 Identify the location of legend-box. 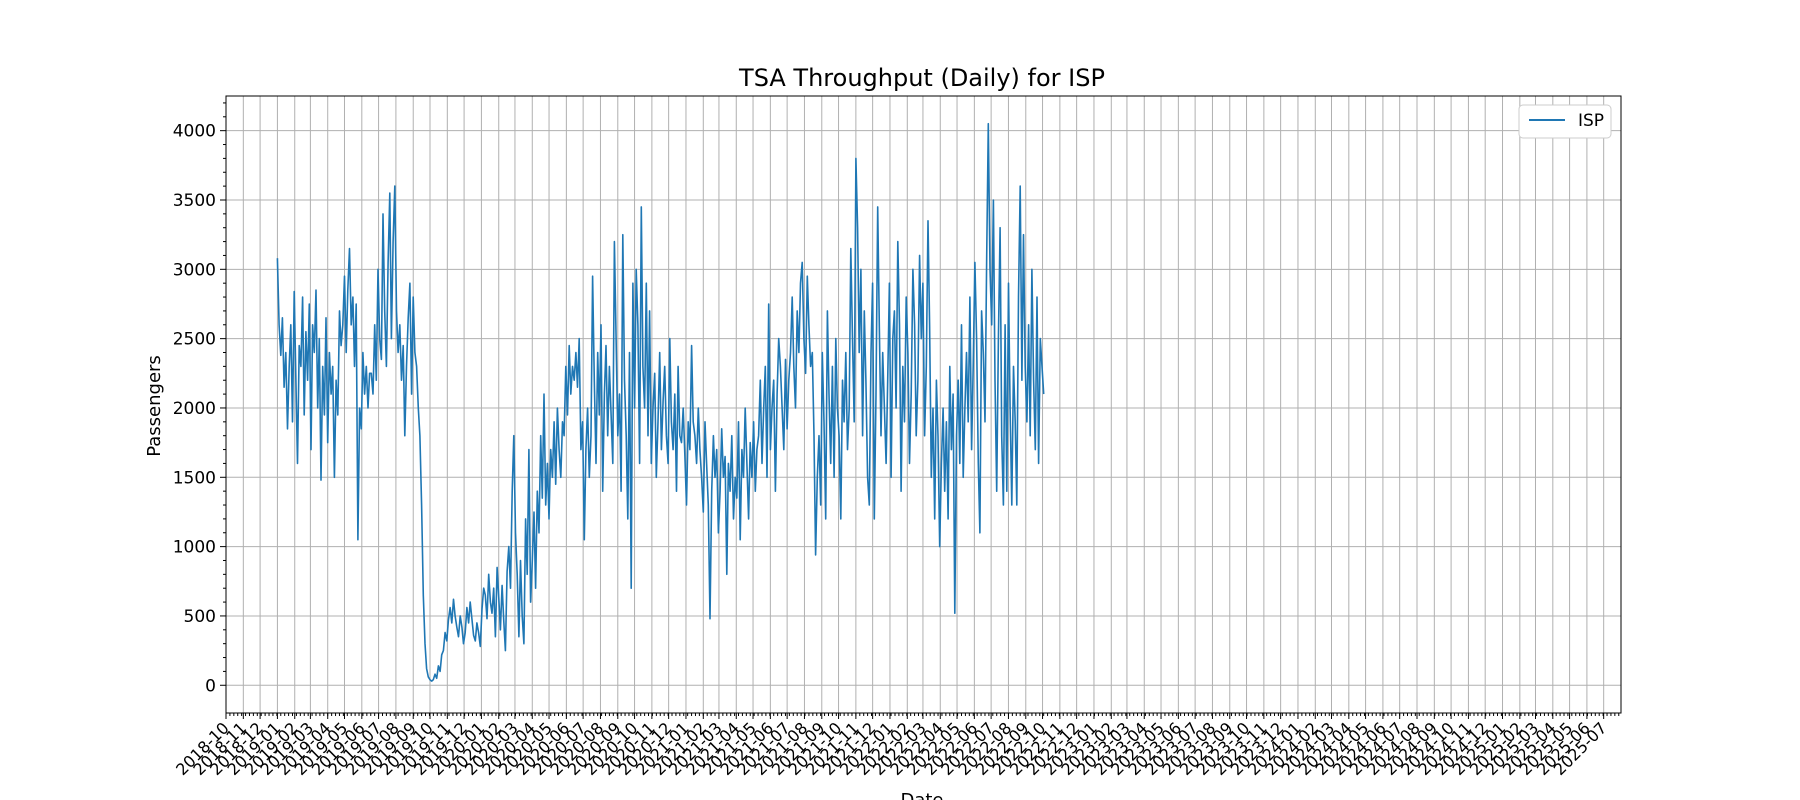
(1565, 121).